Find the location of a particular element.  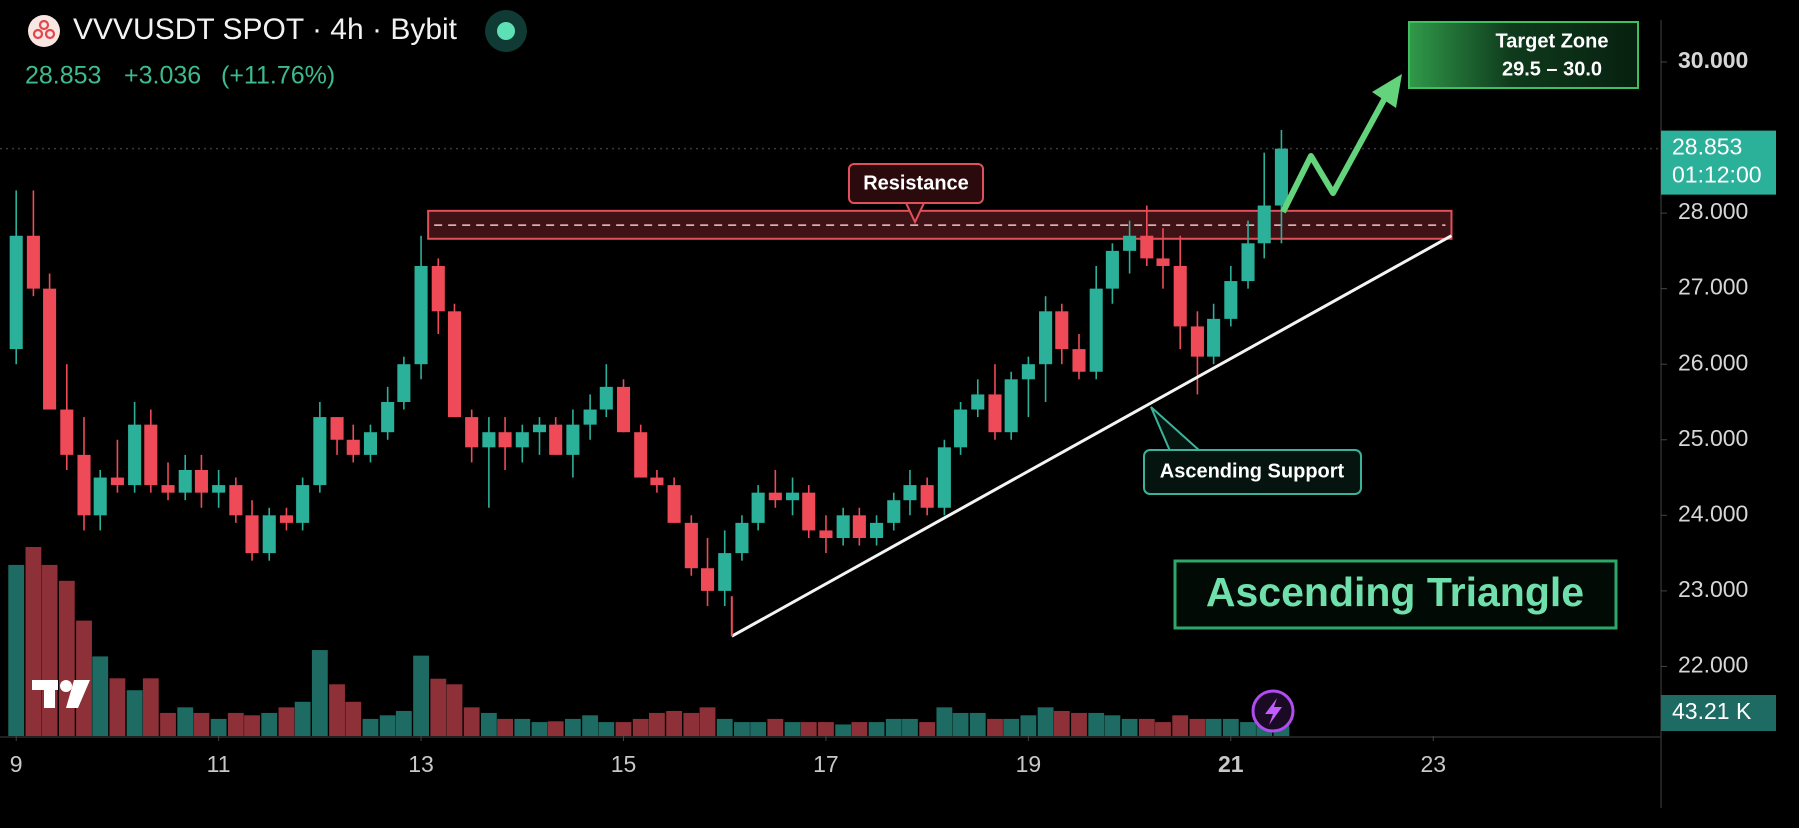

target-zone-title: Target Zone is located at coordinates (1552, 41).